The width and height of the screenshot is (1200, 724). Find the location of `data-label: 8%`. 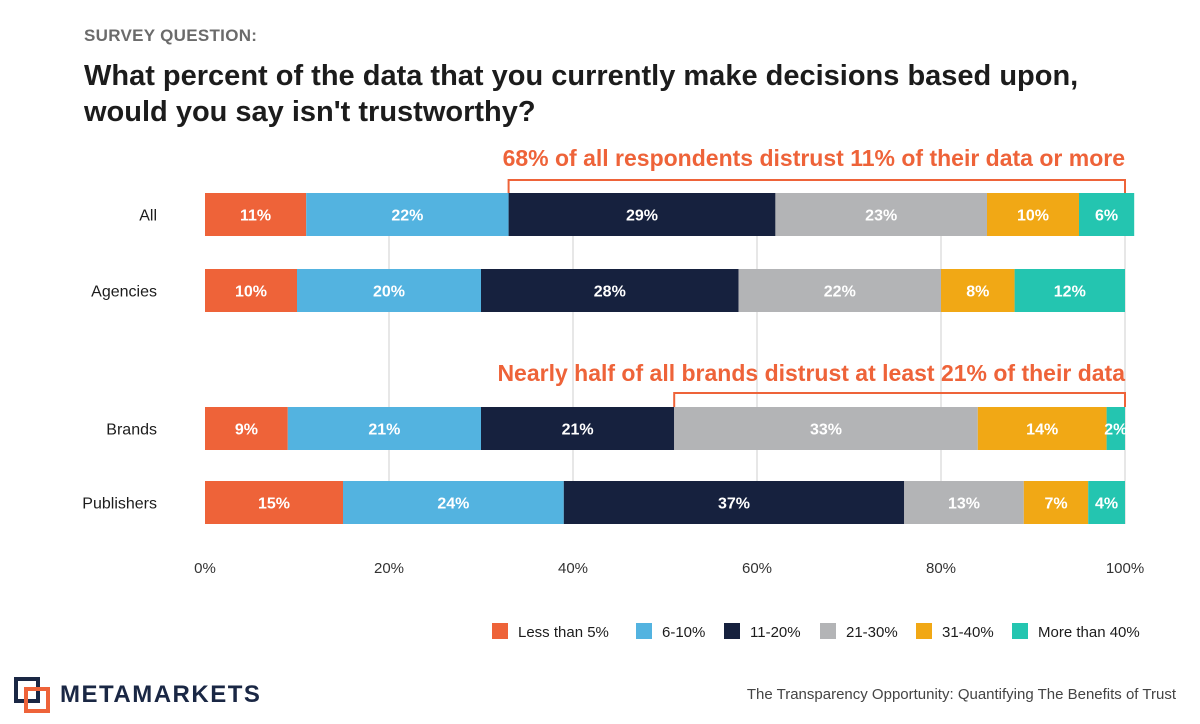

data-label: 8% is located at coordinates (977, 292).